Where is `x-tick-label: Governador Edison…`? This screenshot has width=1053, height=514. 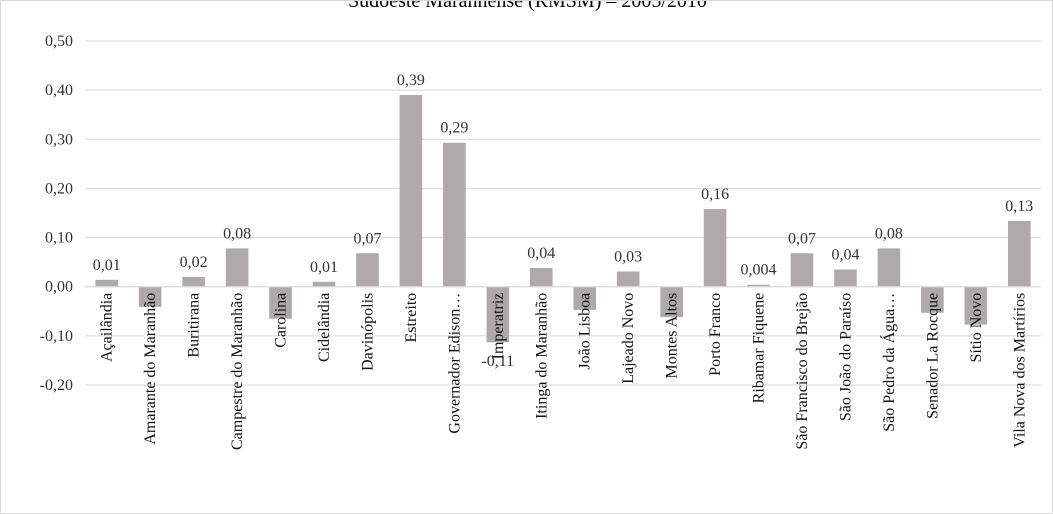
x-tick-label: Governador Edison… is located at coordinates (454, 363).